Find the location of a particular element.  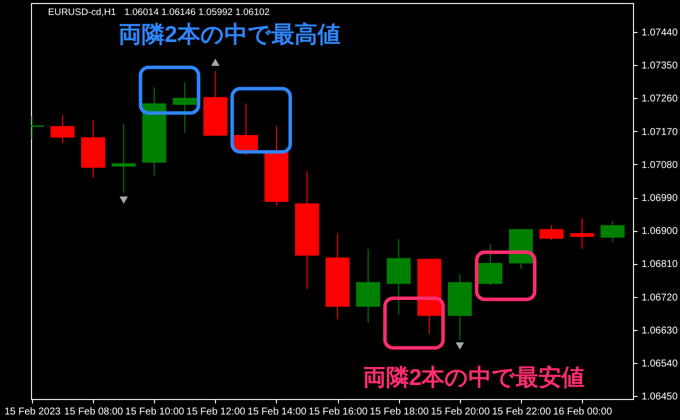

y-tick-label: 1.07170 is located at coordinates (660, 132).